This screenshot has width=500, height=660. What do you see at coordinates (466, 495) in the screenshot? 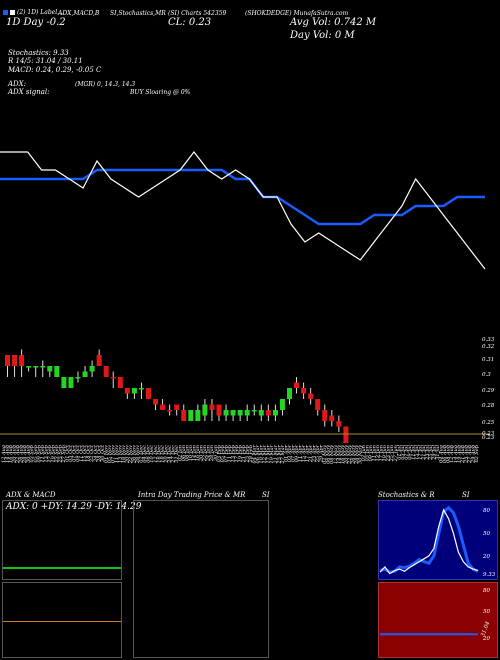
I see `stoch-title-right: SI` at bounding box center [466, 495].